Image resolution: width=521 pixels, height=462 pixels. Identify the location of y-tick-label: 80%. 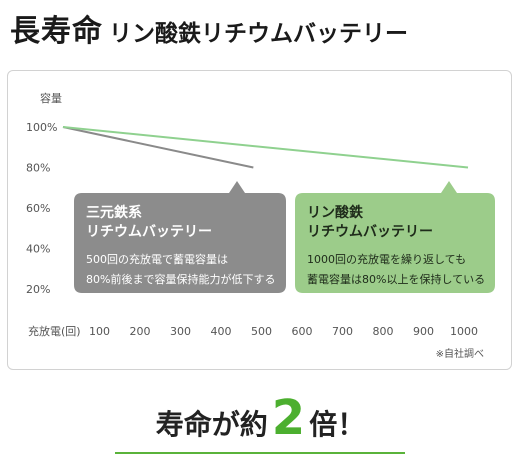
(38, 168).